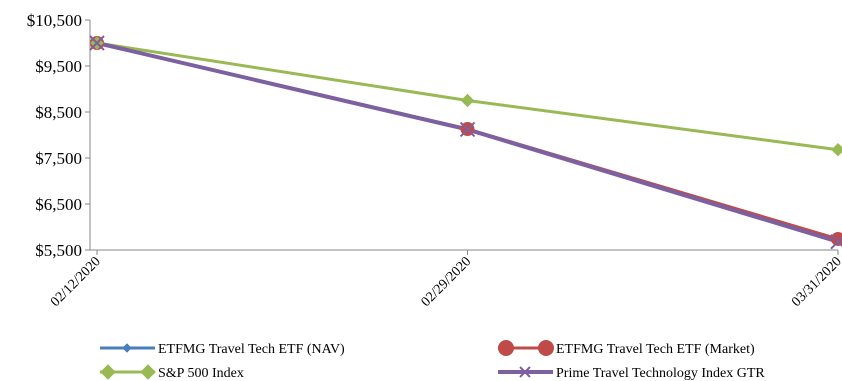 This screenshot has height=381, width=842. I want to click on y-tick-label: $9,500, so click(58, 66).